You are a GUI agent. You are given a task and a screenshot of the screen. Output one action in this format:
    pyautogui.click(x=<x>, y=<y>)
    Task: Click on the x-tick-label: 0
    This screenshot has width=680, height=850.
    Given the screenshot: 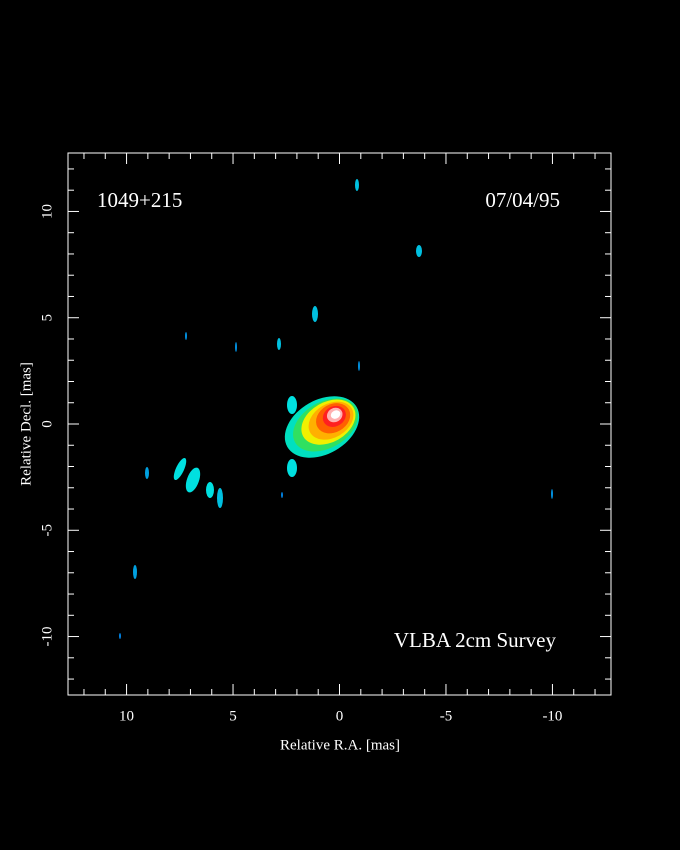 What is the action you would take?
    pyautogui.click(x=340, y=716)
    